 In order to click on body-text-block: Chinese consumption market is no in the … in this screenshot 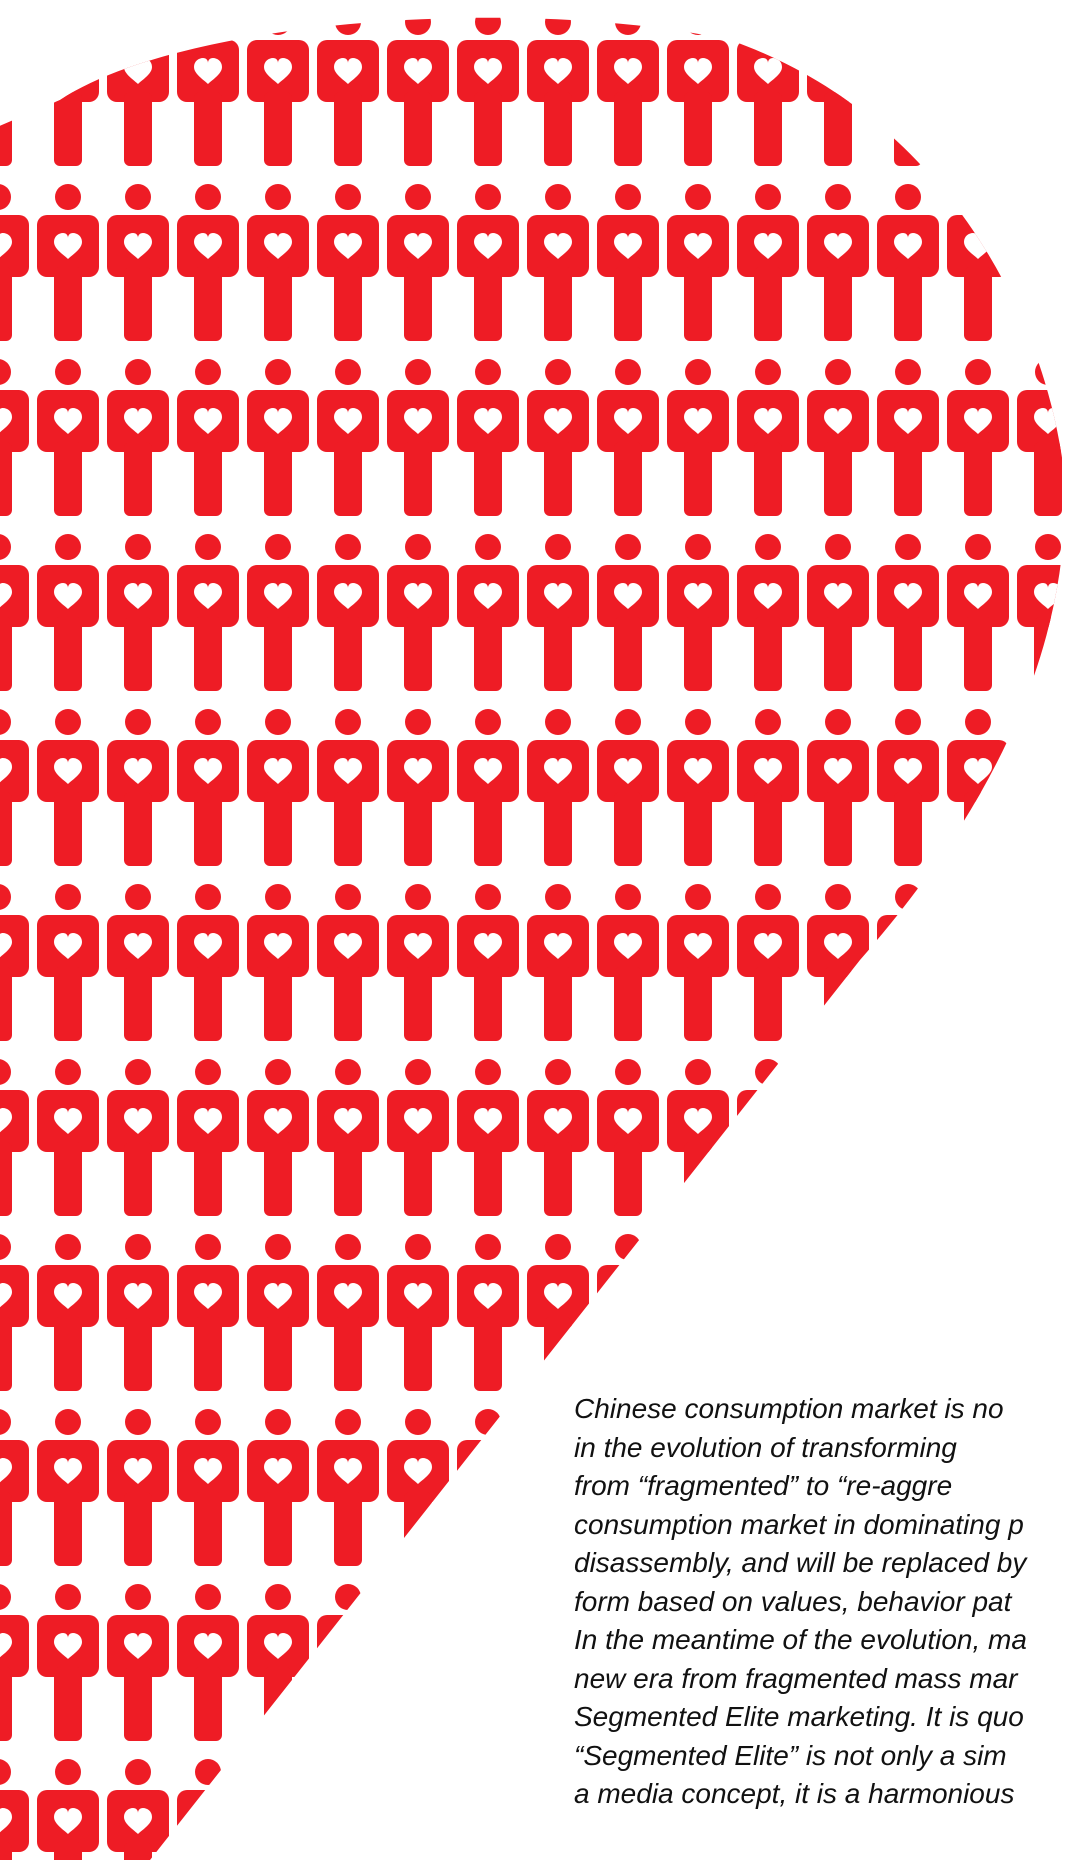, I will do `click(819, 1631)`.